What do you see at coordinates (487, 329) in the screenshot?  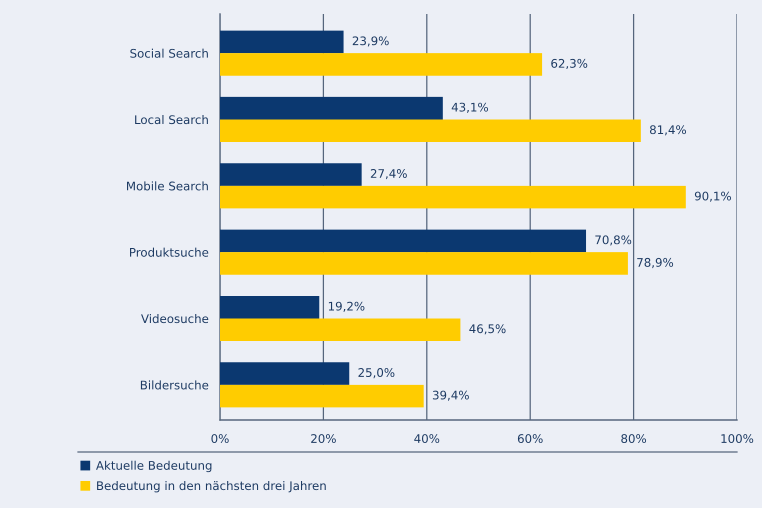 I see `data-label: 46,5%` at bounding box center [487, 329].